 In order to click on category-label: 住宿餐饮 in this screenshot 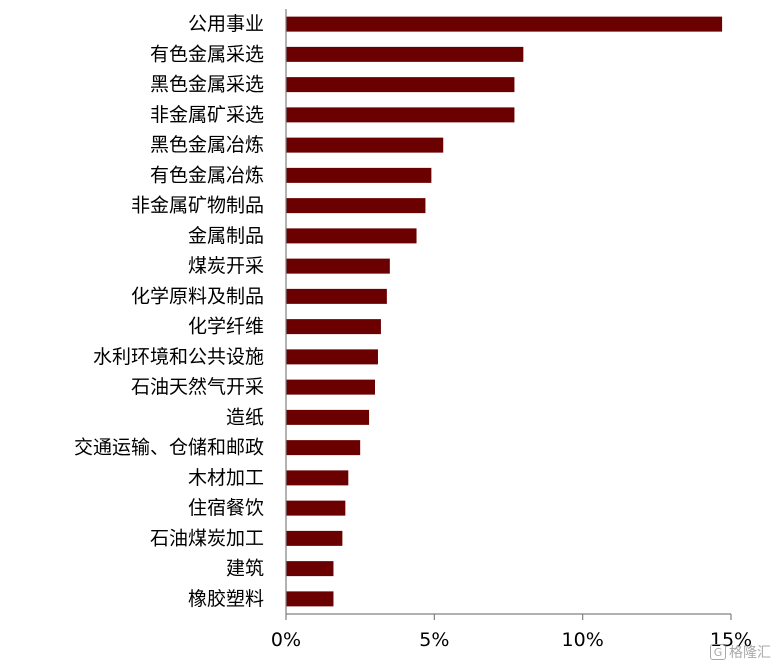, I will do `click(226, 508)`.